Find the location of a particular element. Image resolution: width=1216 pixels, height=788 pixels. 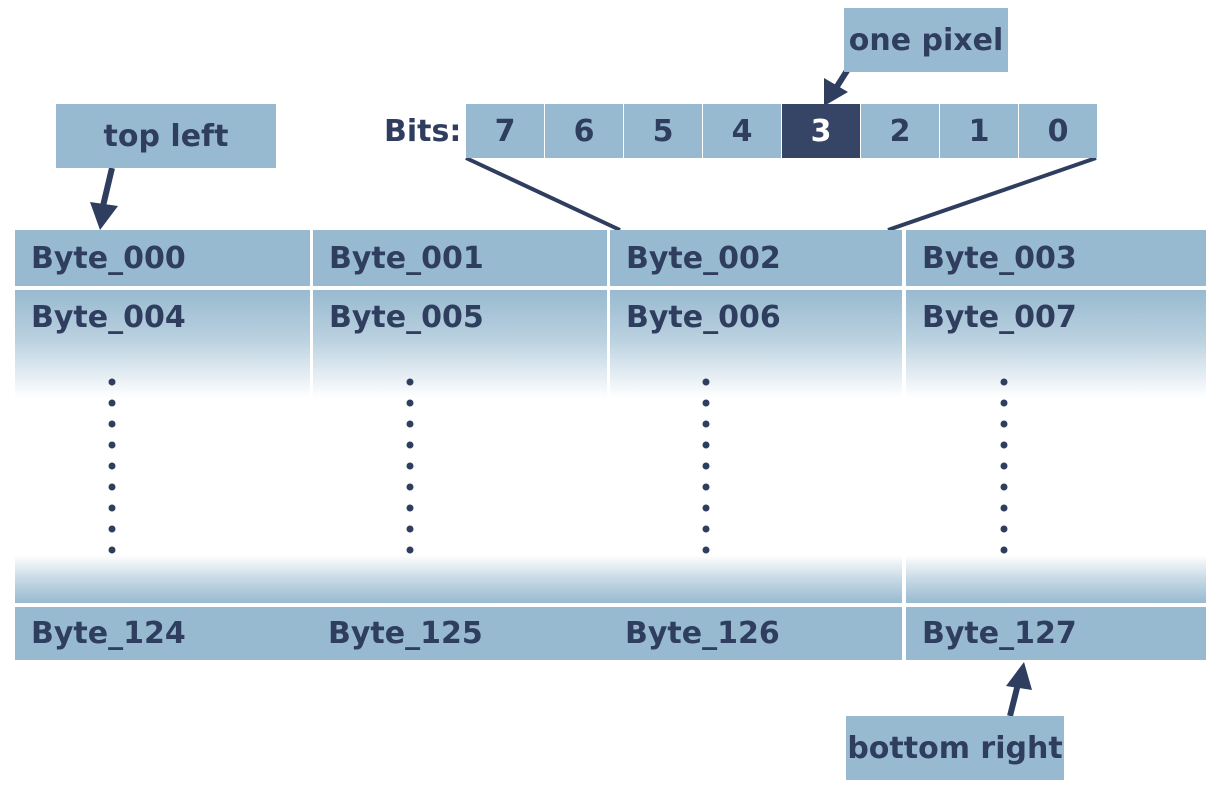

bit-cell-6: 6 is located at coordinates (584, 131).